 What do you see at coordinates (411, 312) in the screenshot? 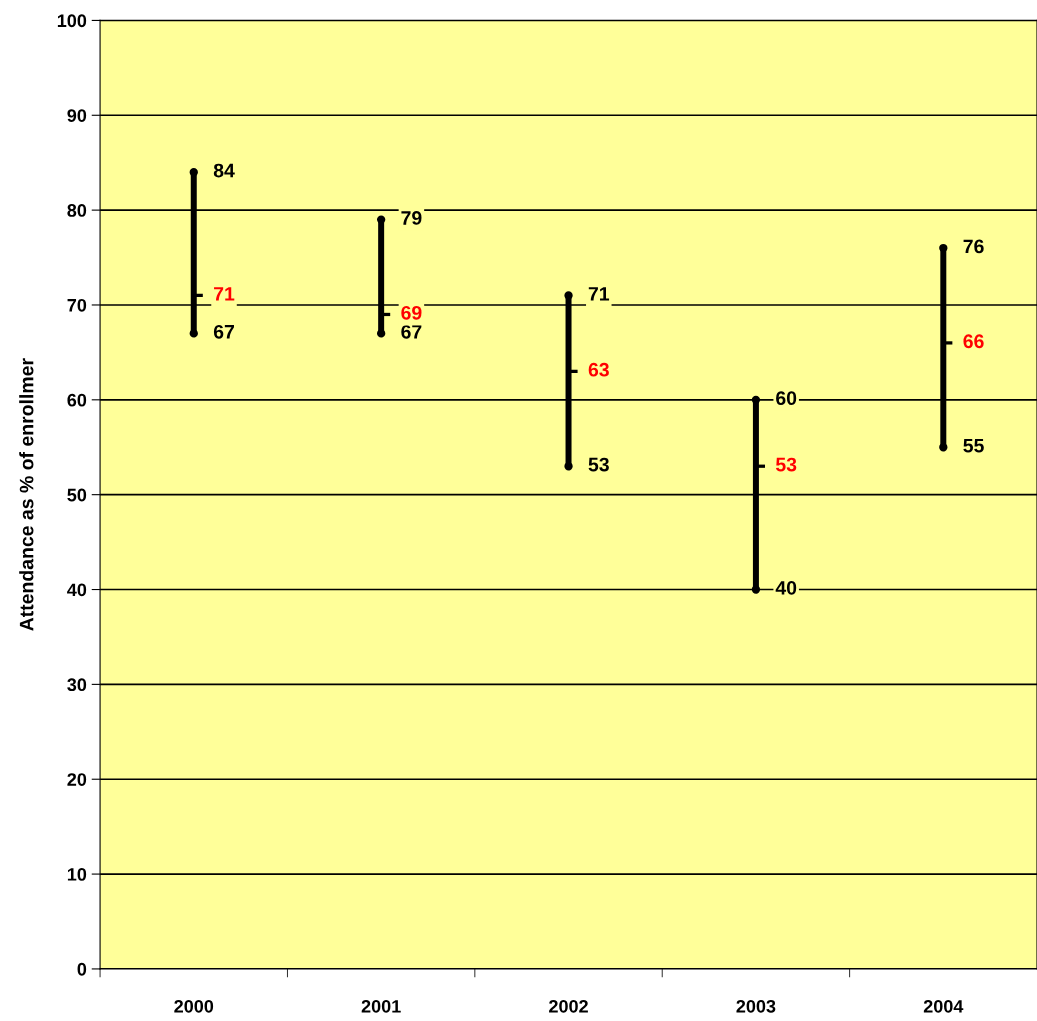
I see `data-label: 69` at bounding box center [411, 312].